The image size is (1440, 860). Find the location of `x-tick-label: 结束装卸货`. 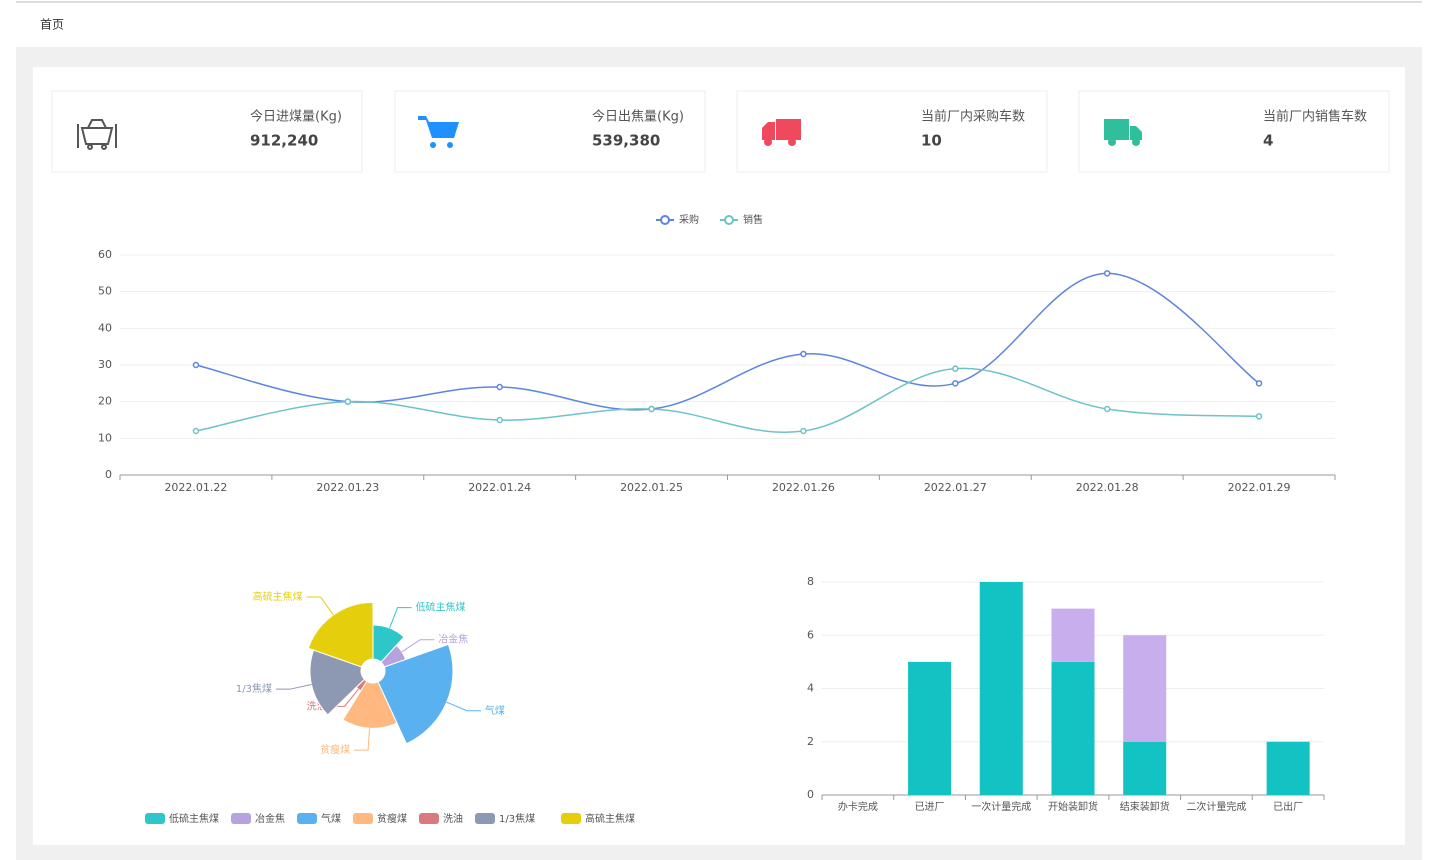

x-tick-label: 结束装卸货 is located at coordinates (1145, 806).